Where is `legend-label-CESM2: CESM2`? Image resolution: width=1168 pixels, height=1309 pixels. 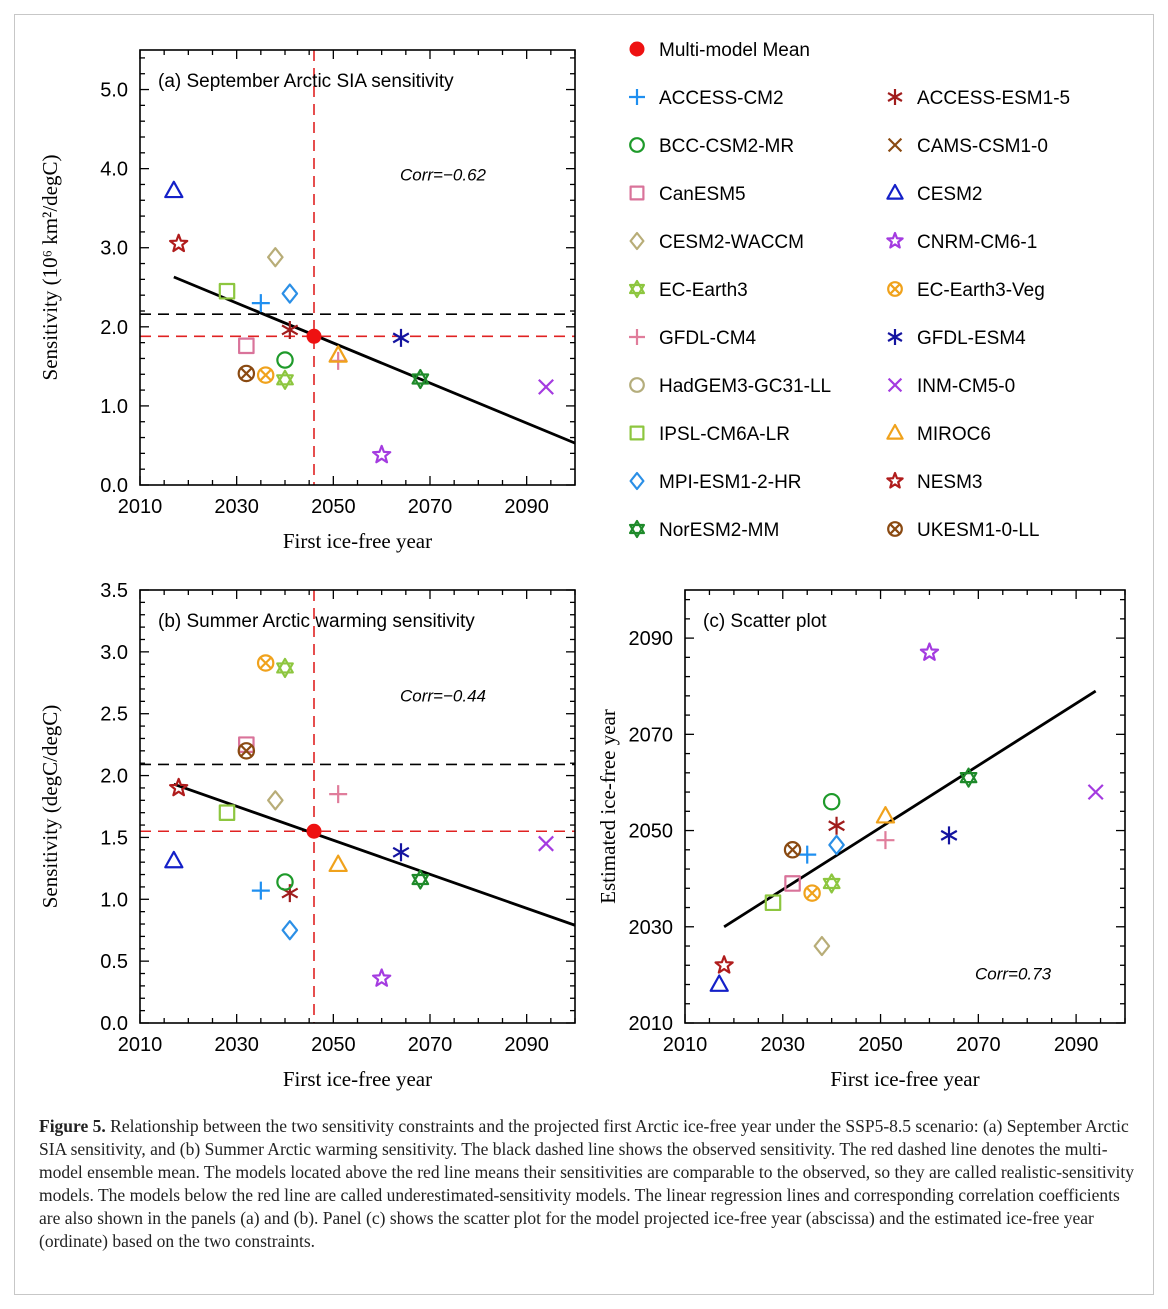
legend-label-CESM2: CESM2 is located at coordinates (949, 194).